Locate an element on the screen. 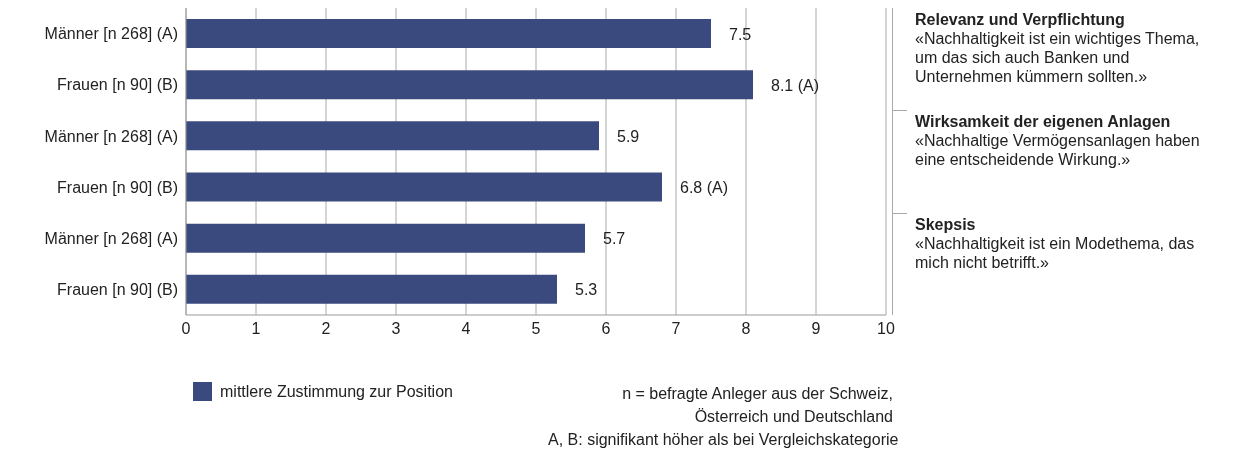 The image size is (1248, 473). text: A, B: signifikant höher als bei Vergleichskategorie is located at coordinates (723, 440).